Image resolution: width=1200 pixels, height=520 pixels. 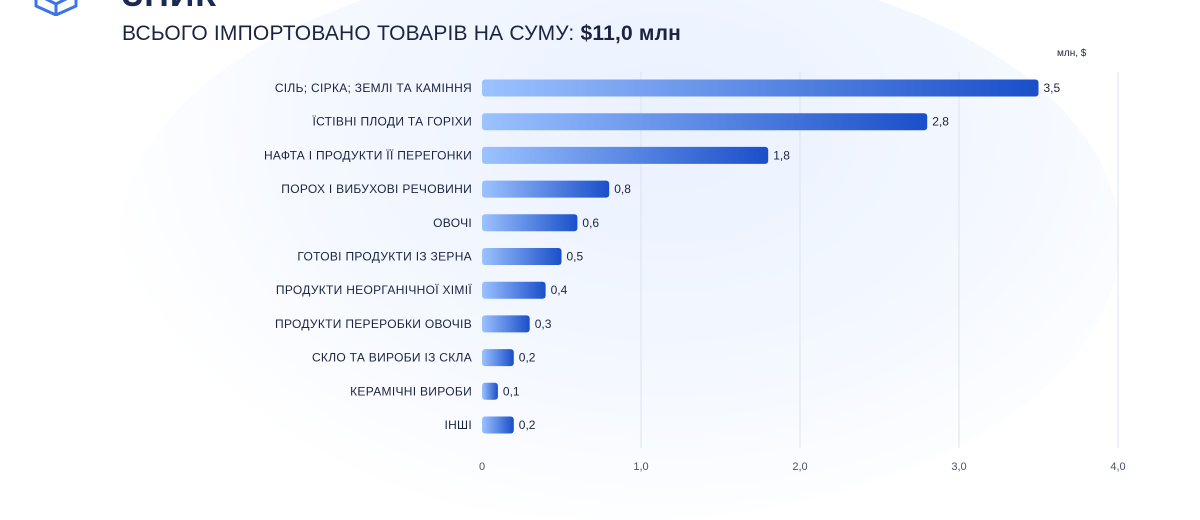 I want to click on category-label: КЕРАМІЧНІ ВИРОБИ, so click(x=411, y=391).